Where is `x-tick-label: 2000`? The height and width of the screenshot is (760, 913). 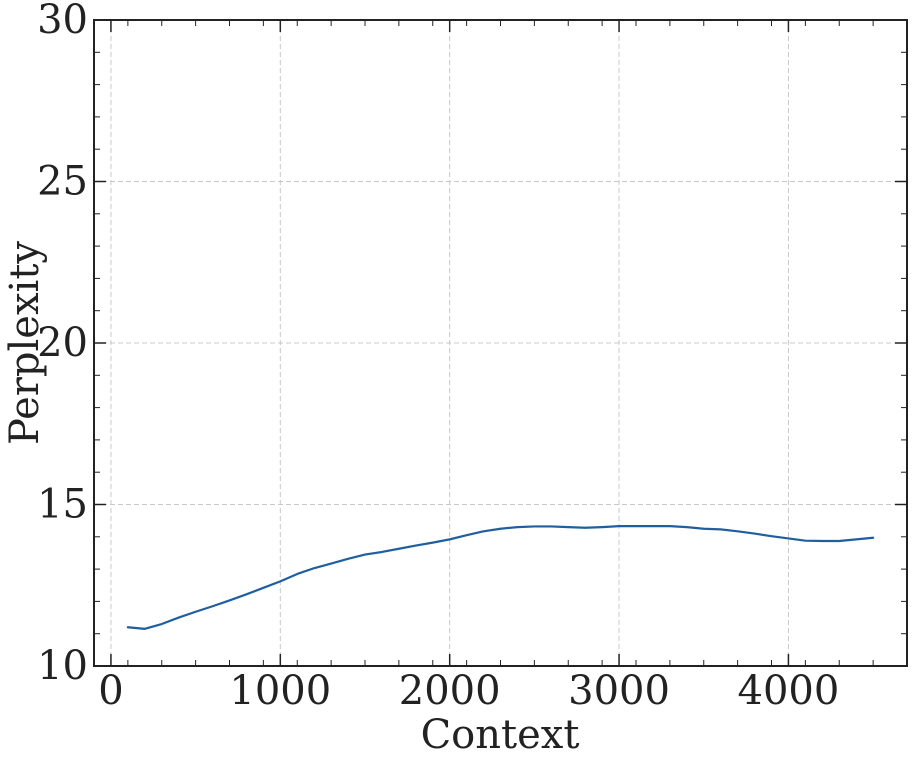
x-tick-label: 2000 is located at coordinates (450, 691).